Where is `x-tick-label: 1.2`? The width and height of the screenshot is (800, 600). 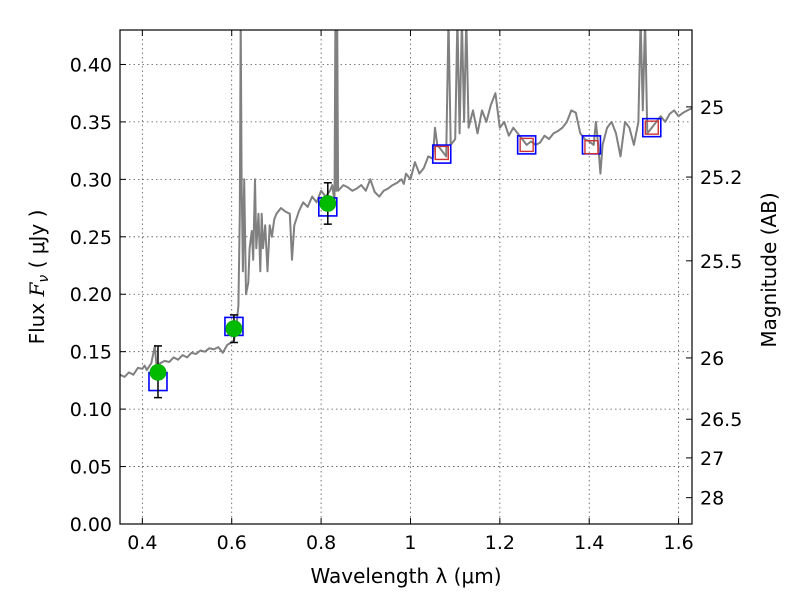
x-tick-label: 1.2 is located at coordinates (500, 543).